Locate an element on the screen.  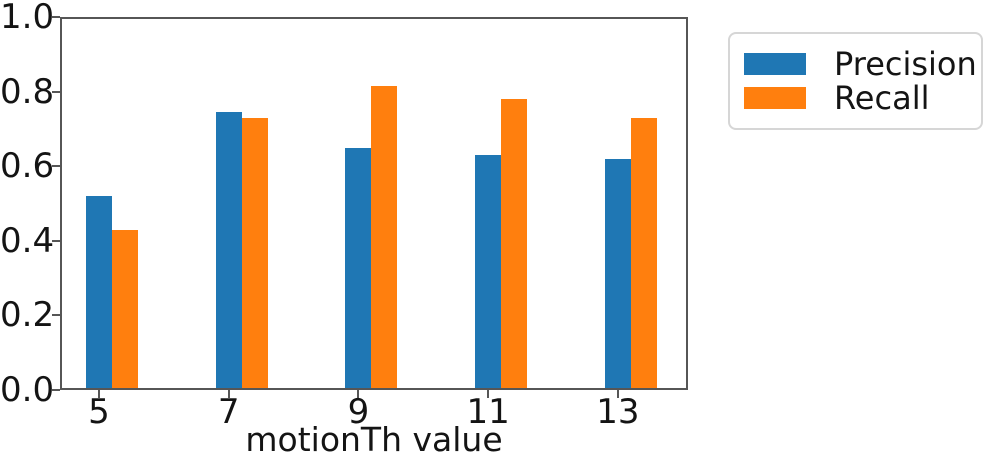
y-tick-label: 0.4 is located at coordinates (27, 240).